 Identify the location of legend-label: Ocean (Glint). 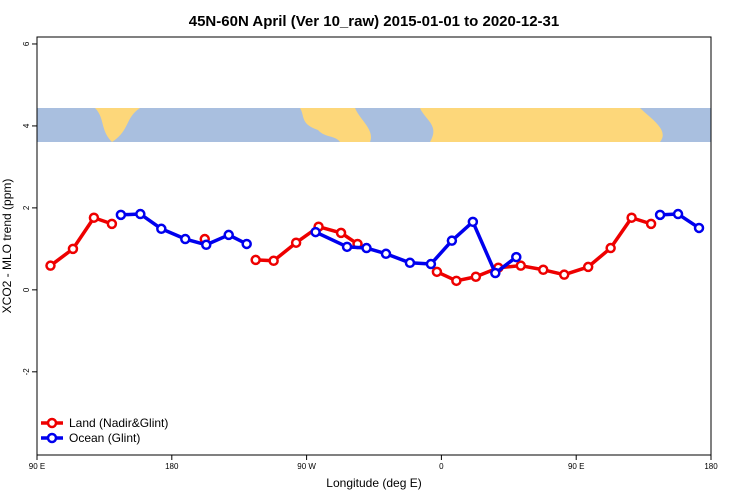
(104, 438).